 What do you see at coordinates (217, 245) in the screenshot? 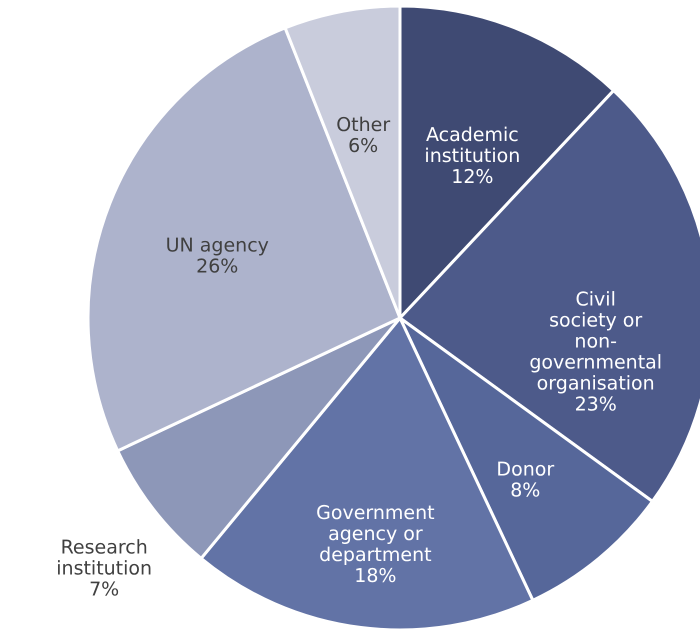
I see `slice-label: UN agency` at bounding box center [217, 245].